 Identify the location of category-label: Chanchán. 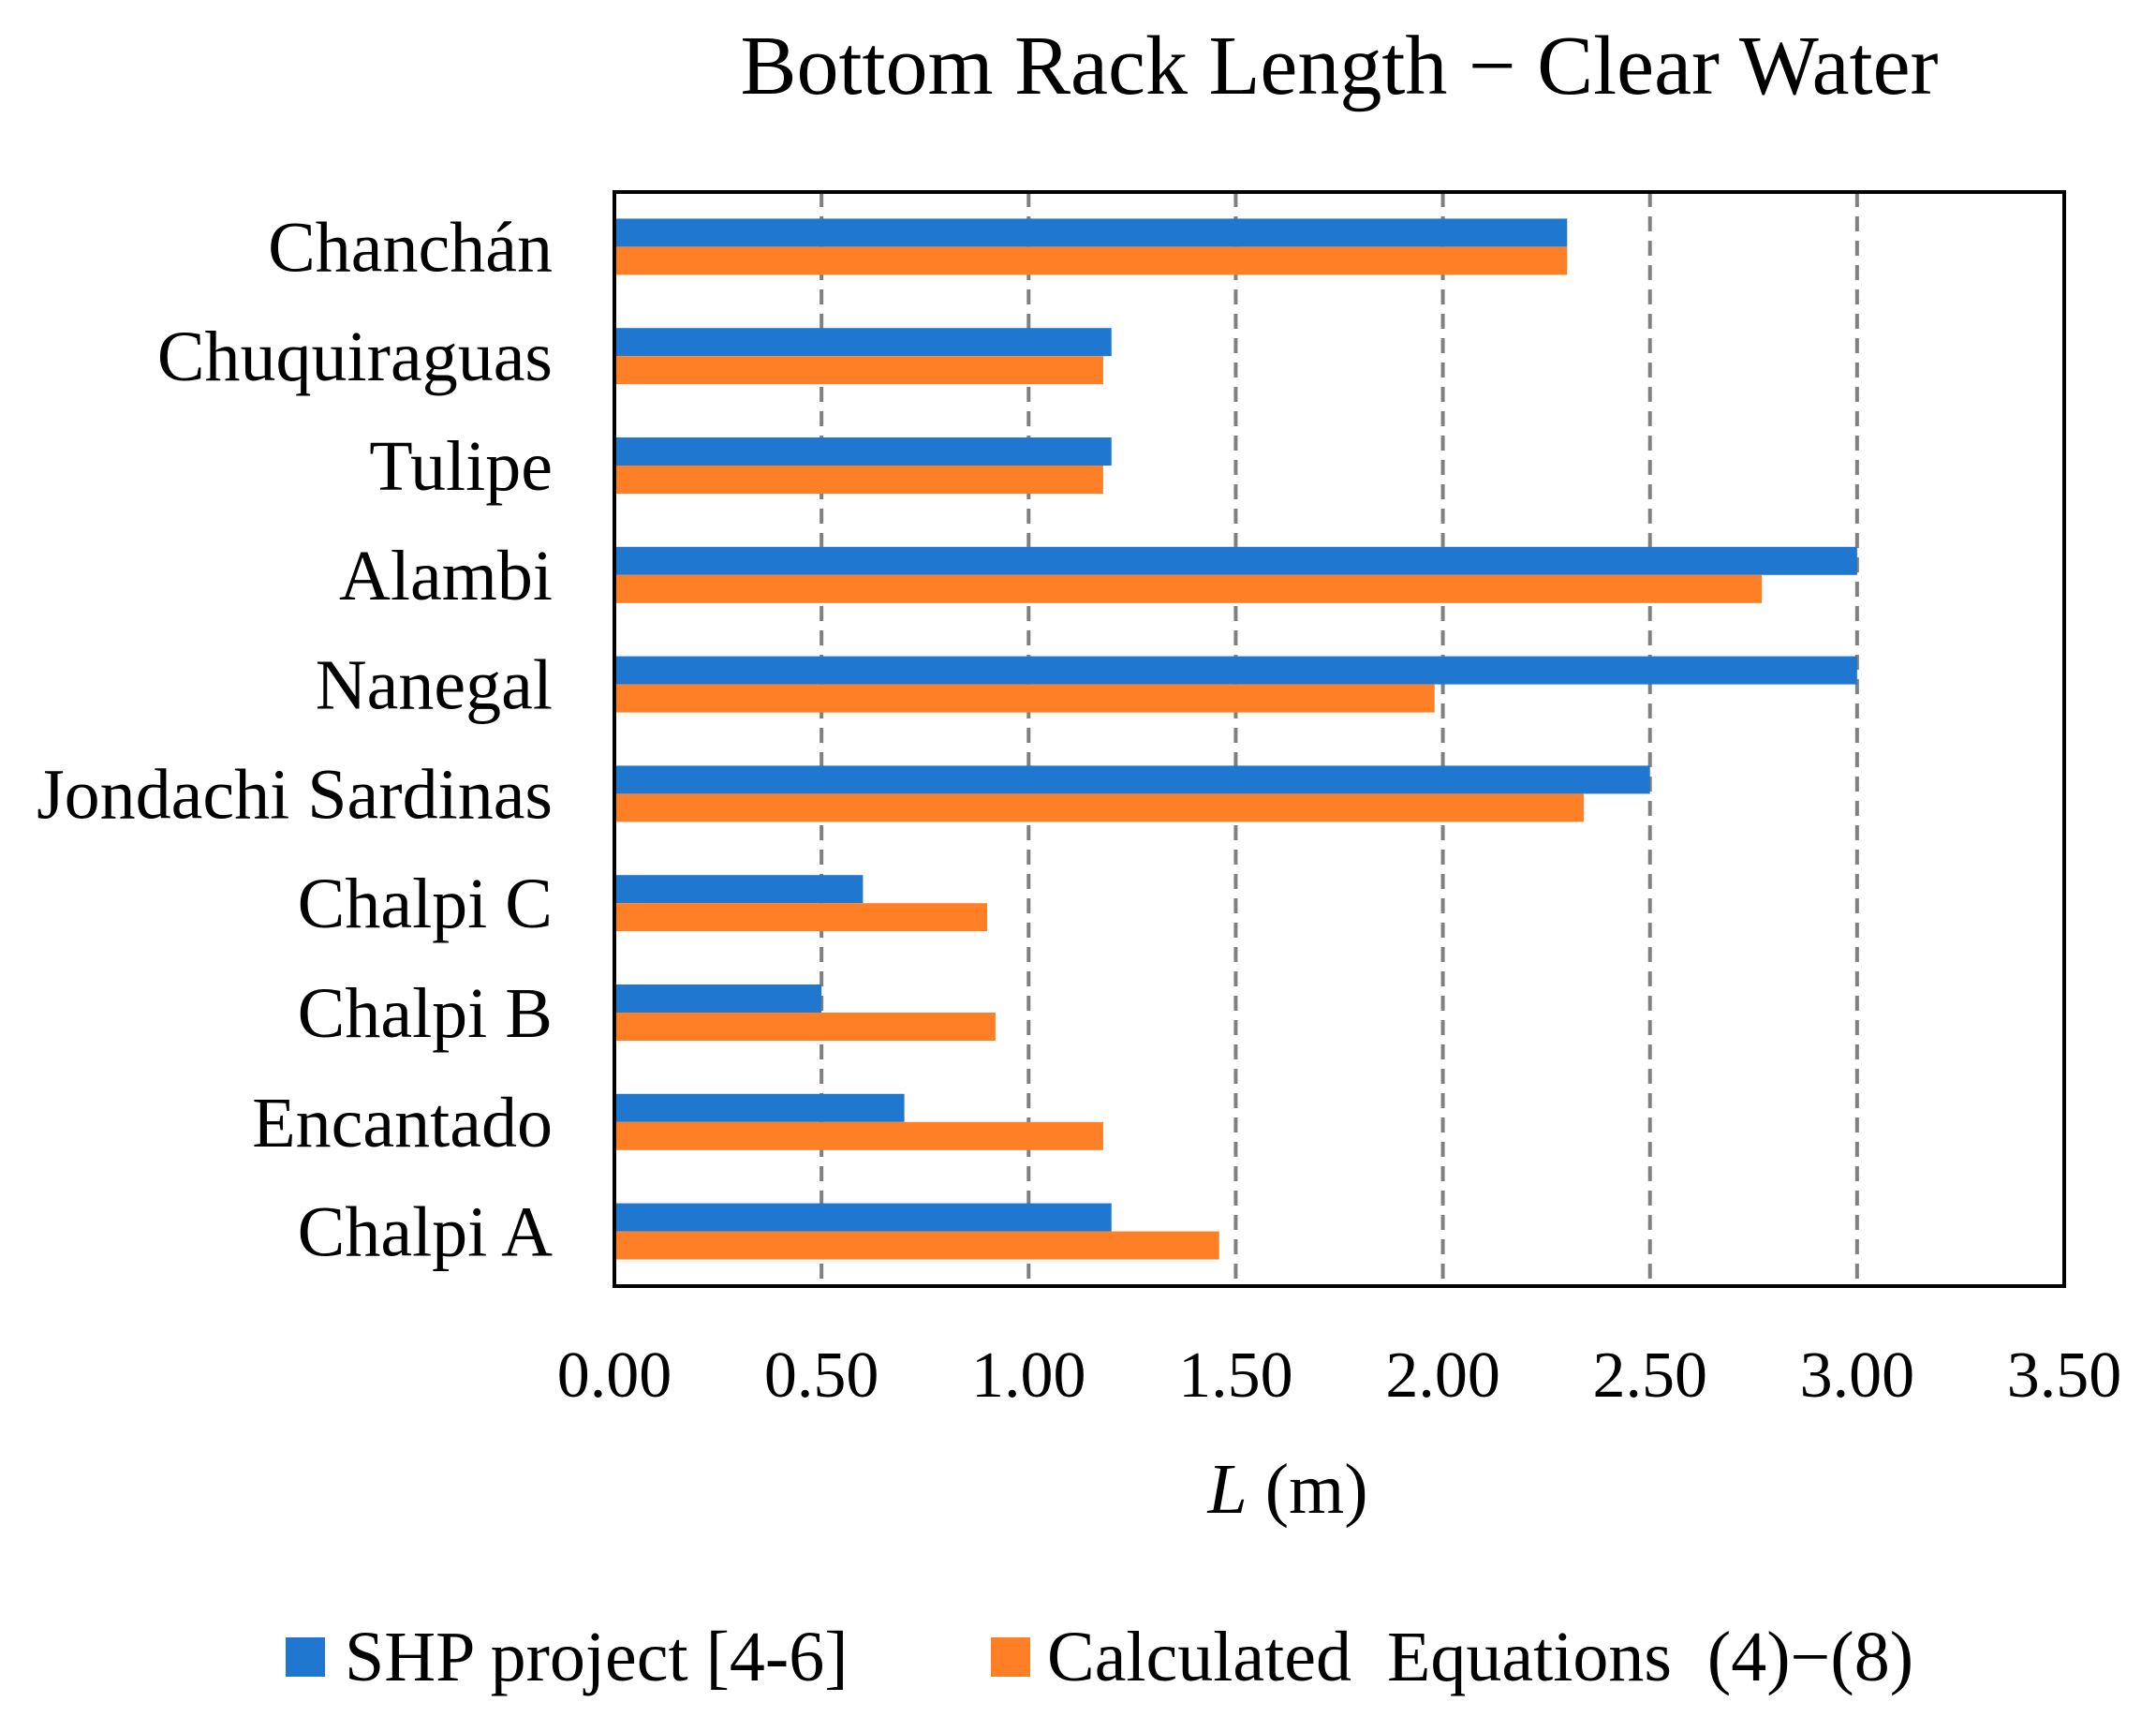
(410, 247).